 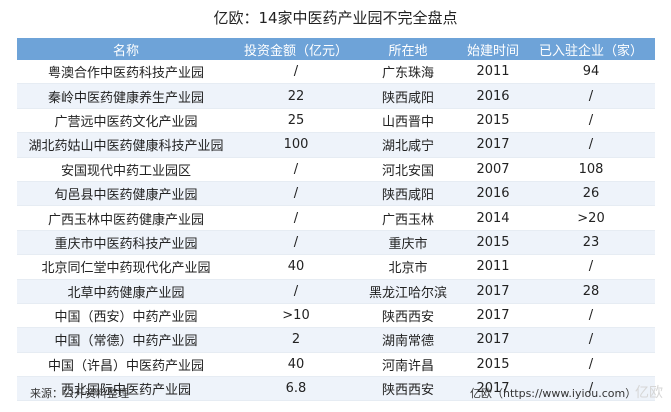 I want to click on table-row: 秦岭中医药健康养生产业园 22 陕西咸阳 2016/, so click(x=336, y=96).